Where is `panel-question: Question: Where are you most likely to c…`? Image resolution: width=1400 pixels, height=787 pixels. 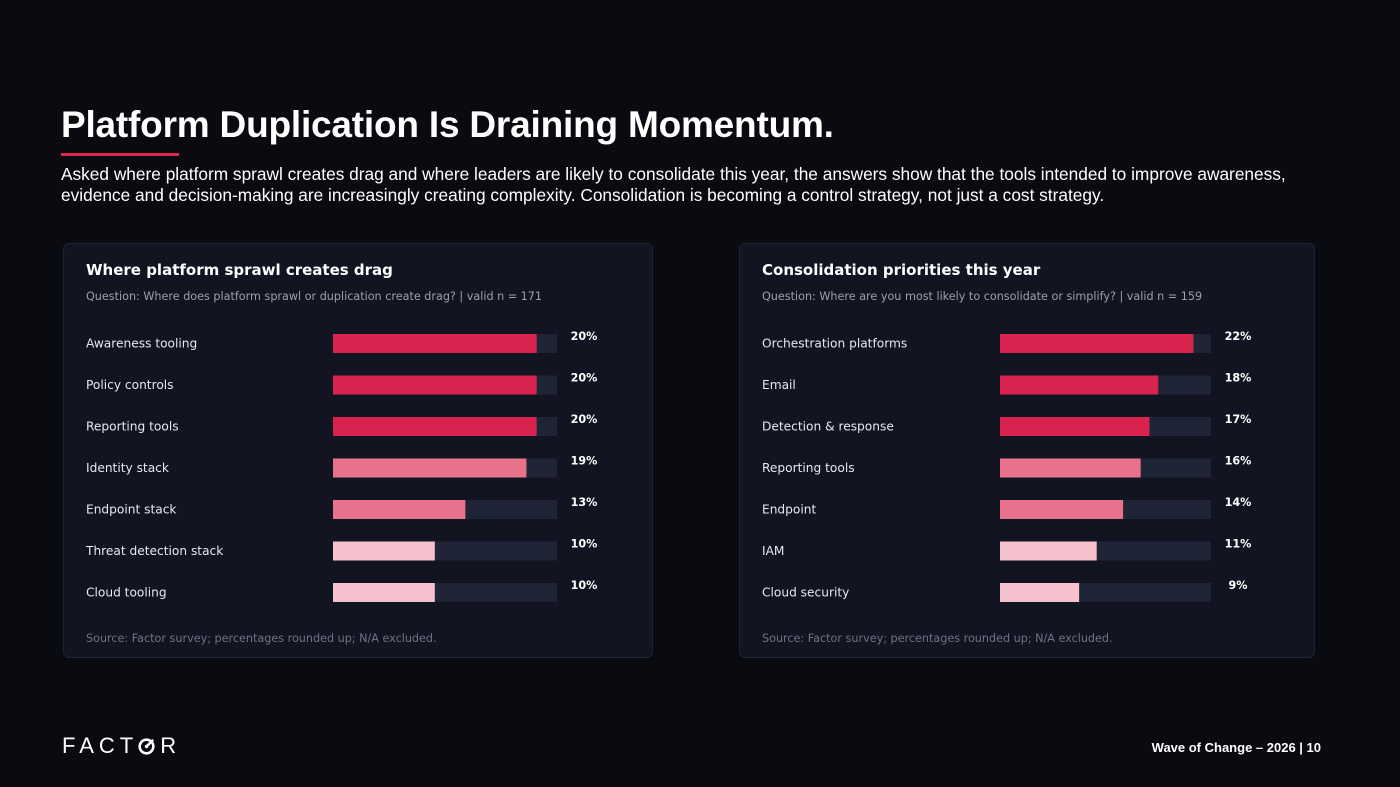 panel-question: Question: Where are you most likely to c… is located at coordinates (982, 296).